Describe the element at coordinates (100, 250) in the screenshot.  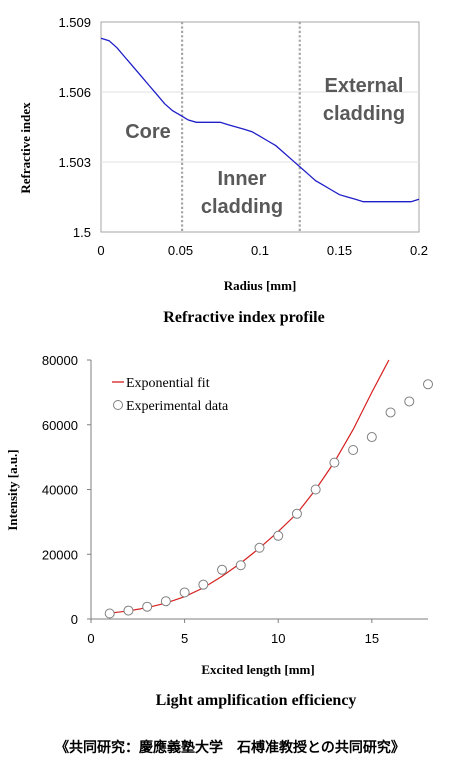
I see `chart1-x-tick-label: 0` at that location.